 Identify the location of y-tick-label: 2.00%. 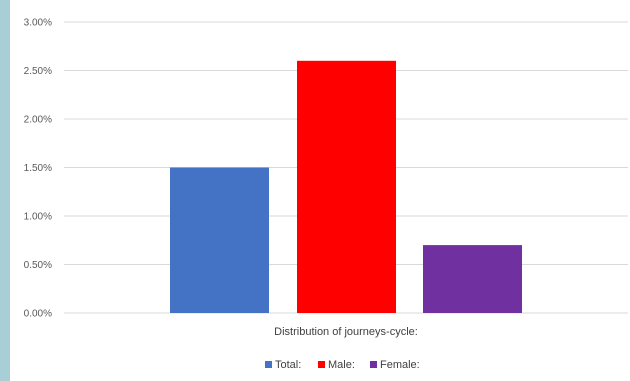
(38, 120).